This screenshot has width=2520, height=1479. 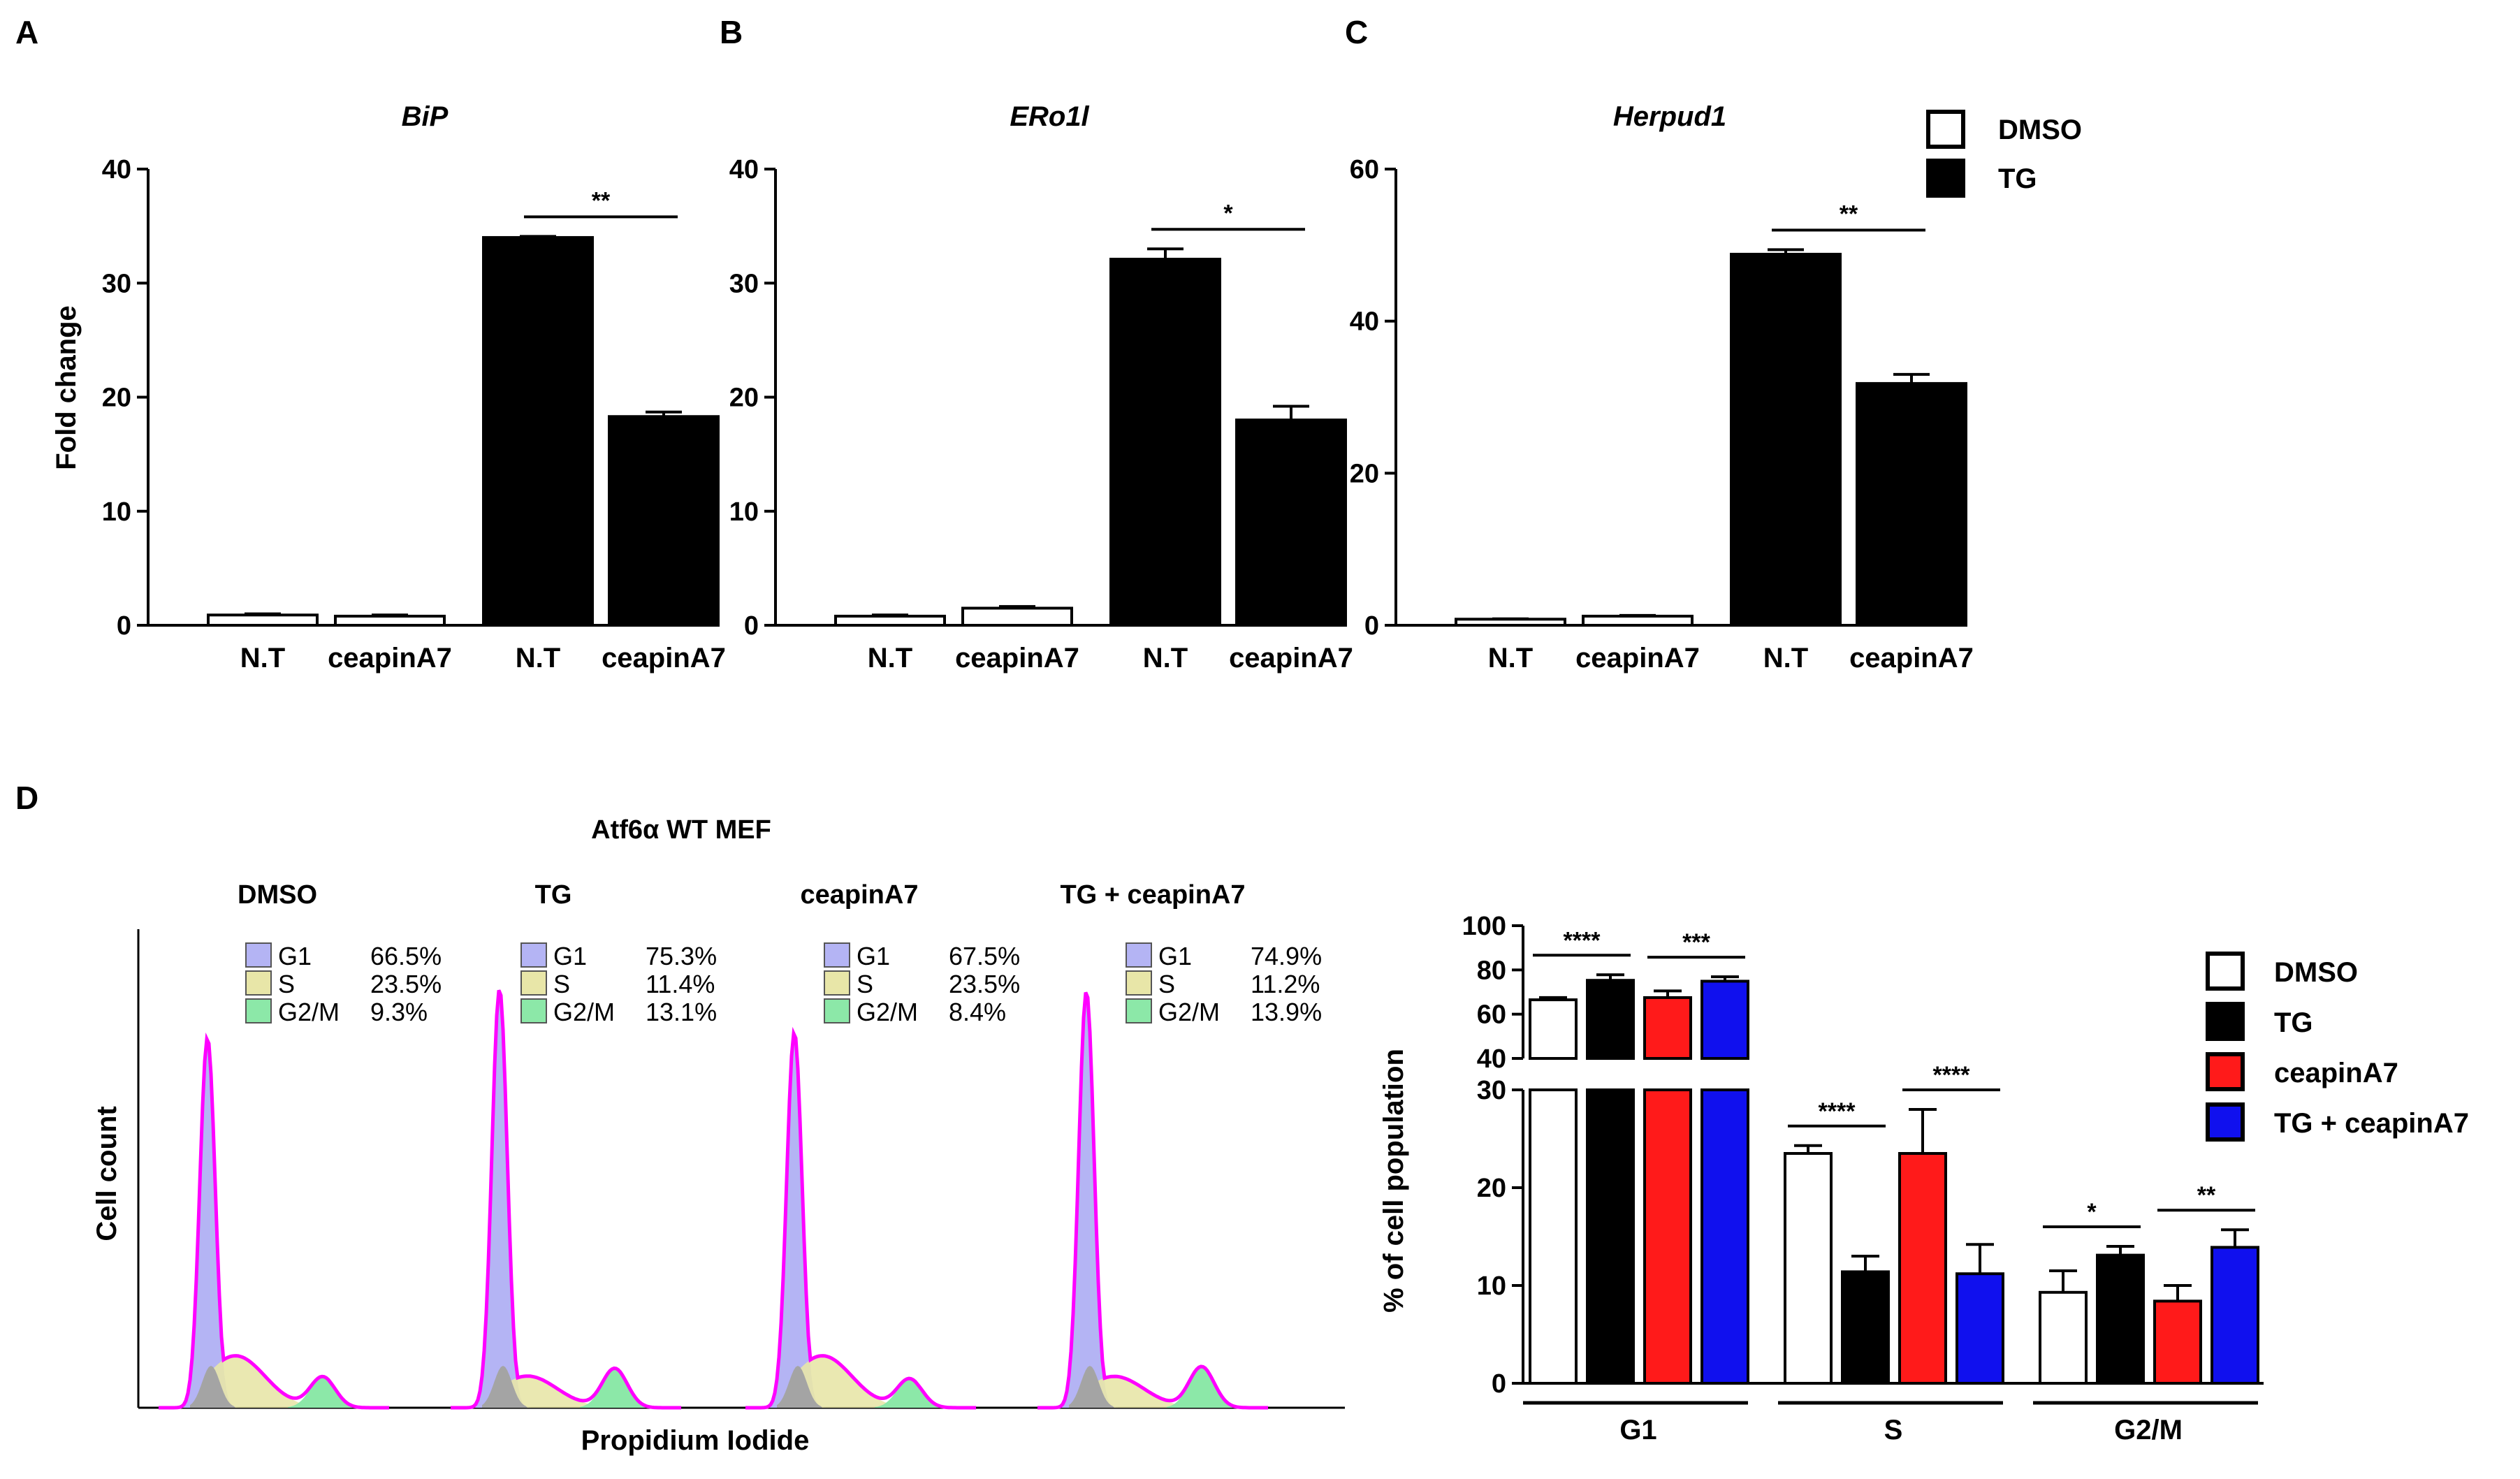 I want to click on g2m-percent: 9.3%, so click(x=399, y=1012).